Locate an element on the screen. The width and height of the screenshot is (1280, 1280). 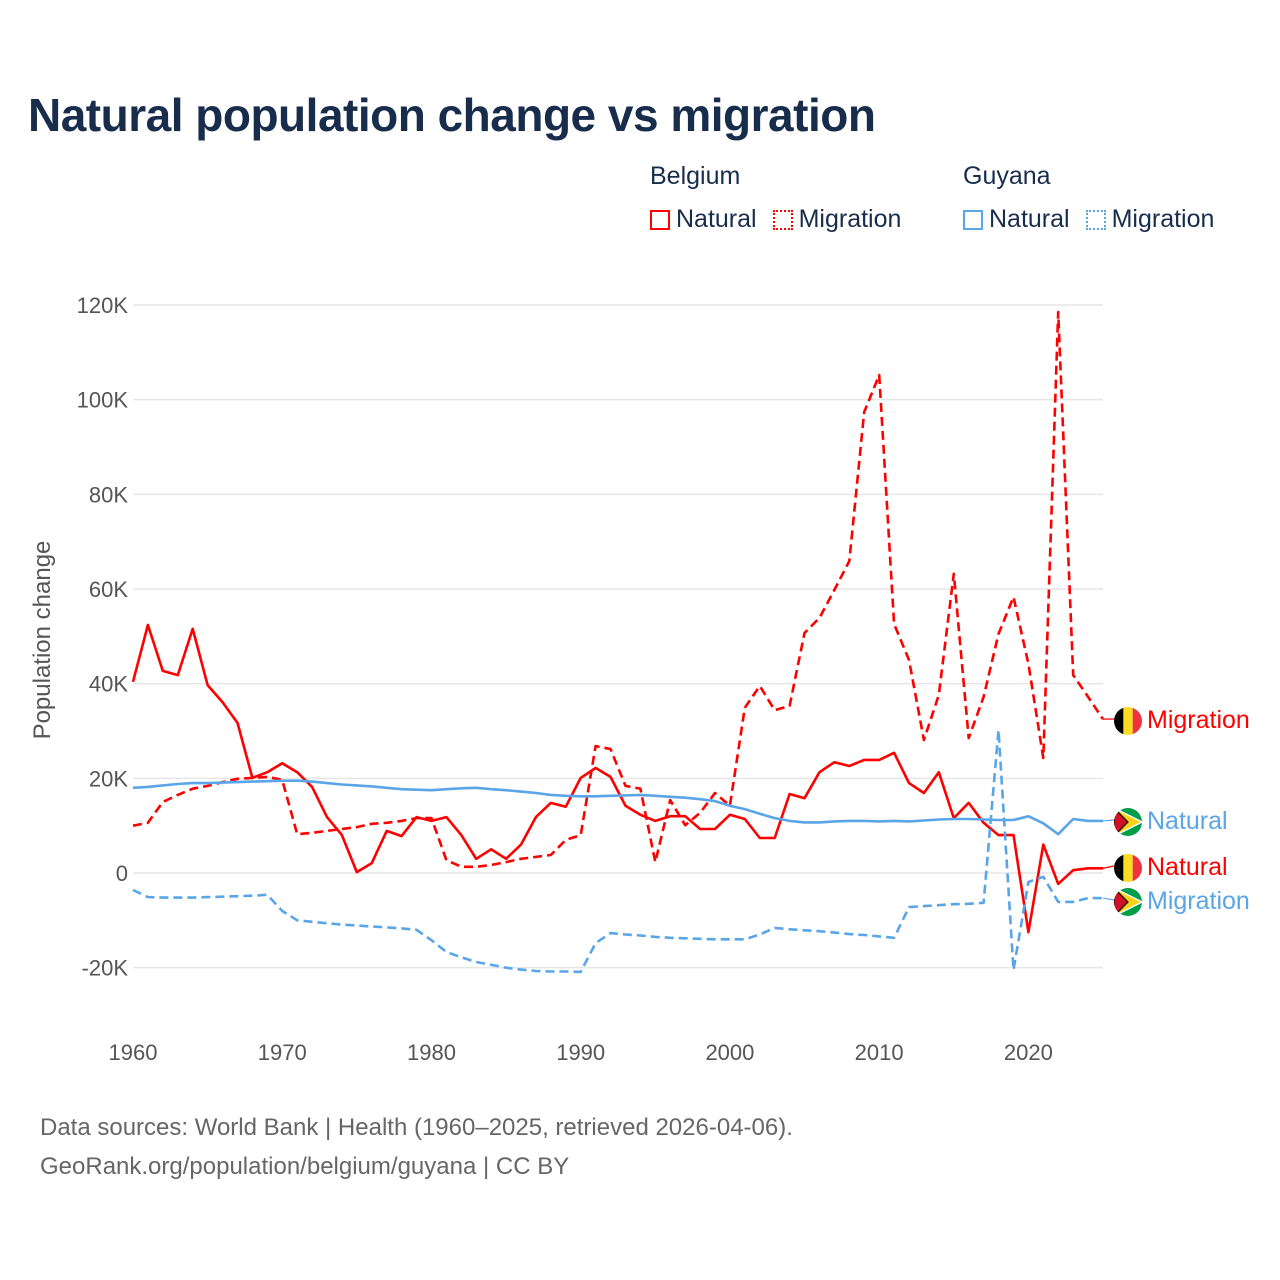
y-tick-label: 40K is located at coordinates (108, 684).